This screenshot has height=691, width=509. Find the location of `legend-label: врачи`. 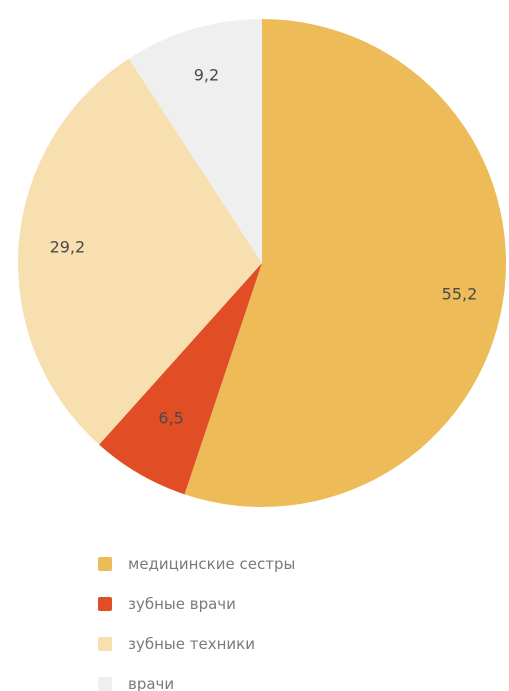

legend-label: врачи is located at coordinates (151, 682).